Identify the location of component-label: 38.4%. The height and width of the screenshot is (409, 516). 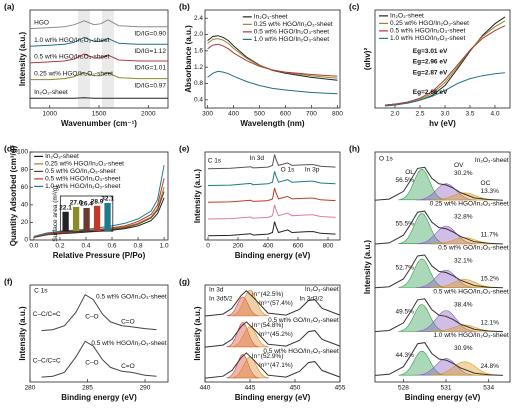
(463, 304).